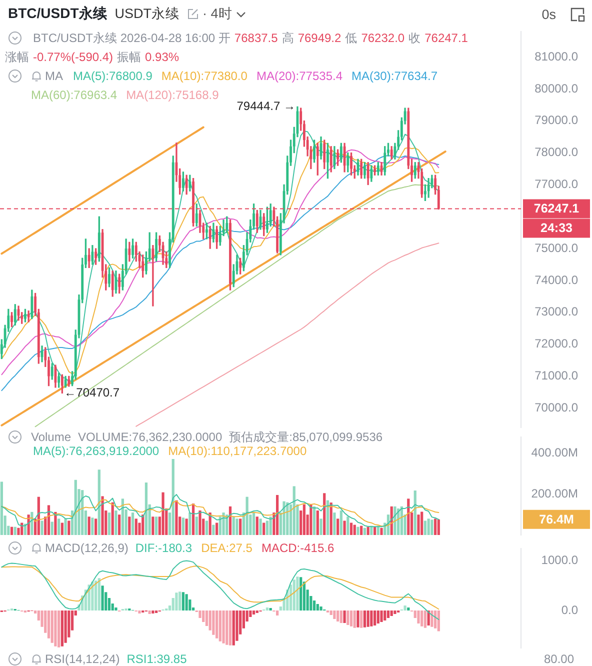 Image resolution: width=592 pixels, height=666 pixels. What do you see at coordinates (556, 120) in the screenshot?
I see `y-tick-label: 79000.0` at bounding box center [556, 120].